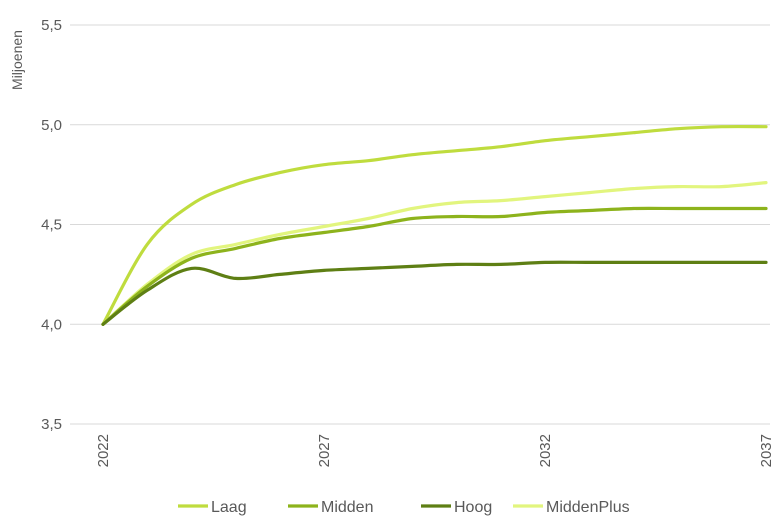 The height and width of the screenshot is (517, 781). I want to click on legend: Laag Midden Hoog MiddenPlus, so click(404, 507).